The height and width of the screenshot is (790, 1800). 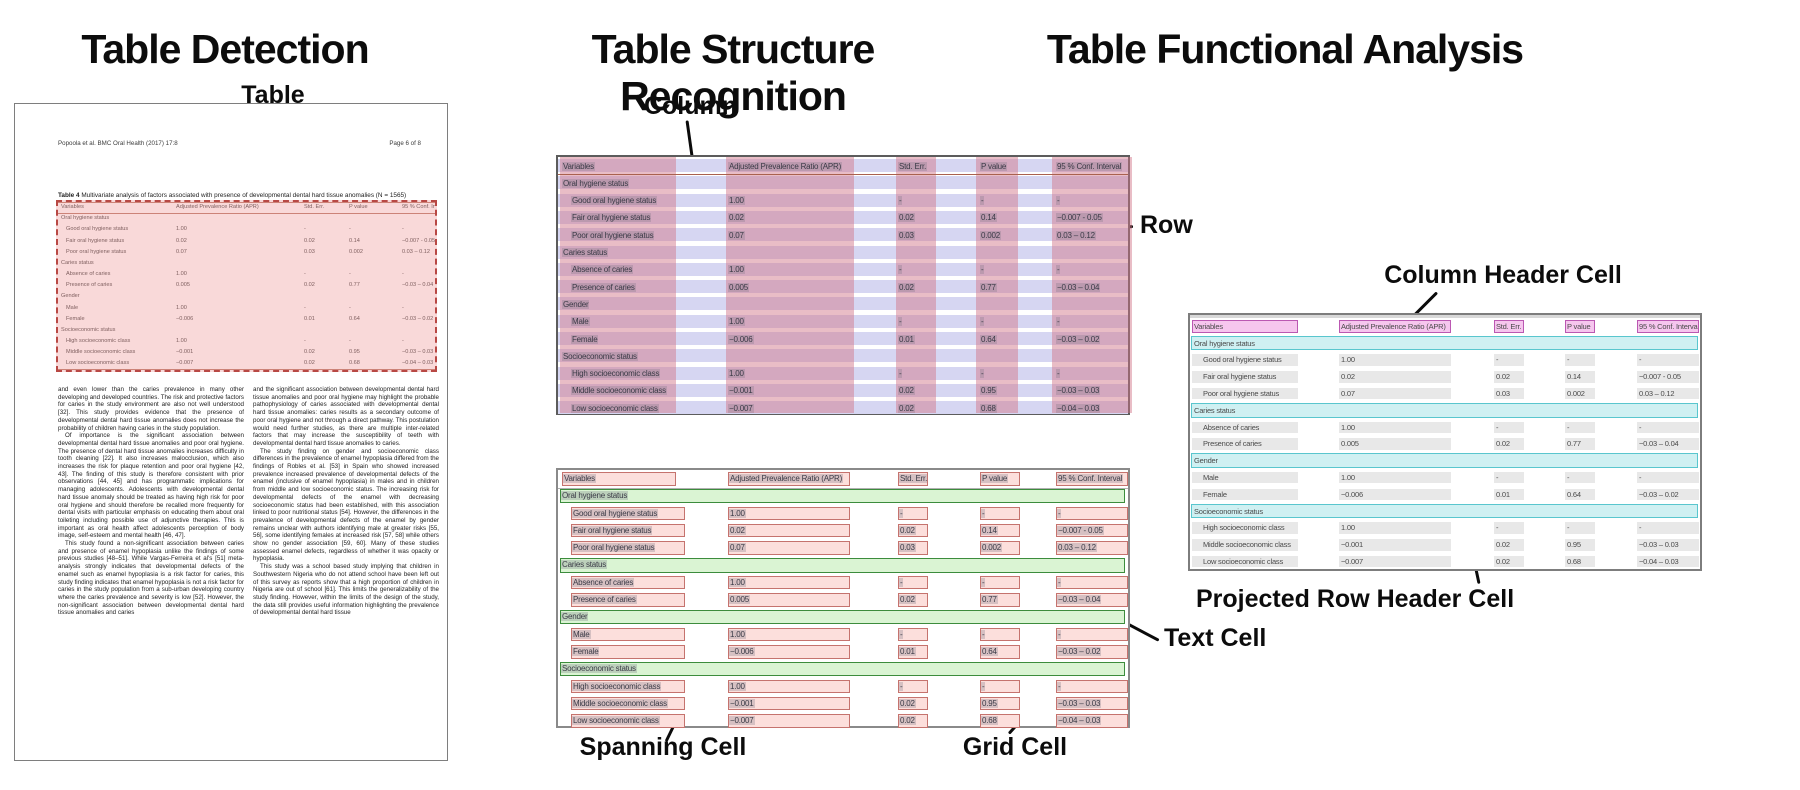 I want to click on panel-title-structure: Table Structure Recognition, so click(x=733, y=72).